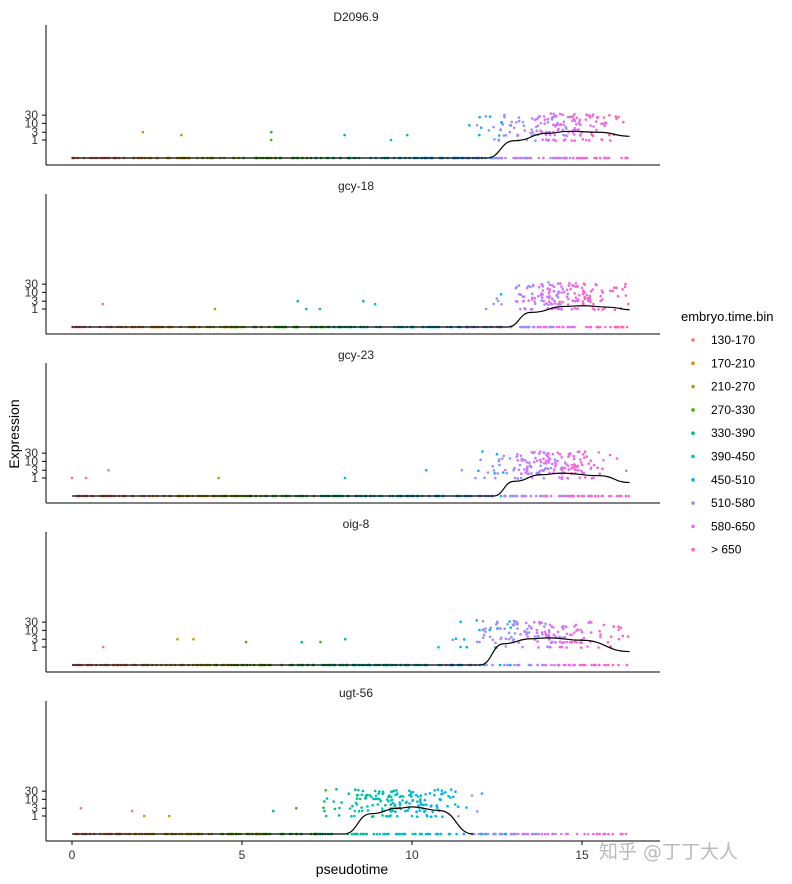  I want to click on y-tick-label: 10, so click(32, 799).